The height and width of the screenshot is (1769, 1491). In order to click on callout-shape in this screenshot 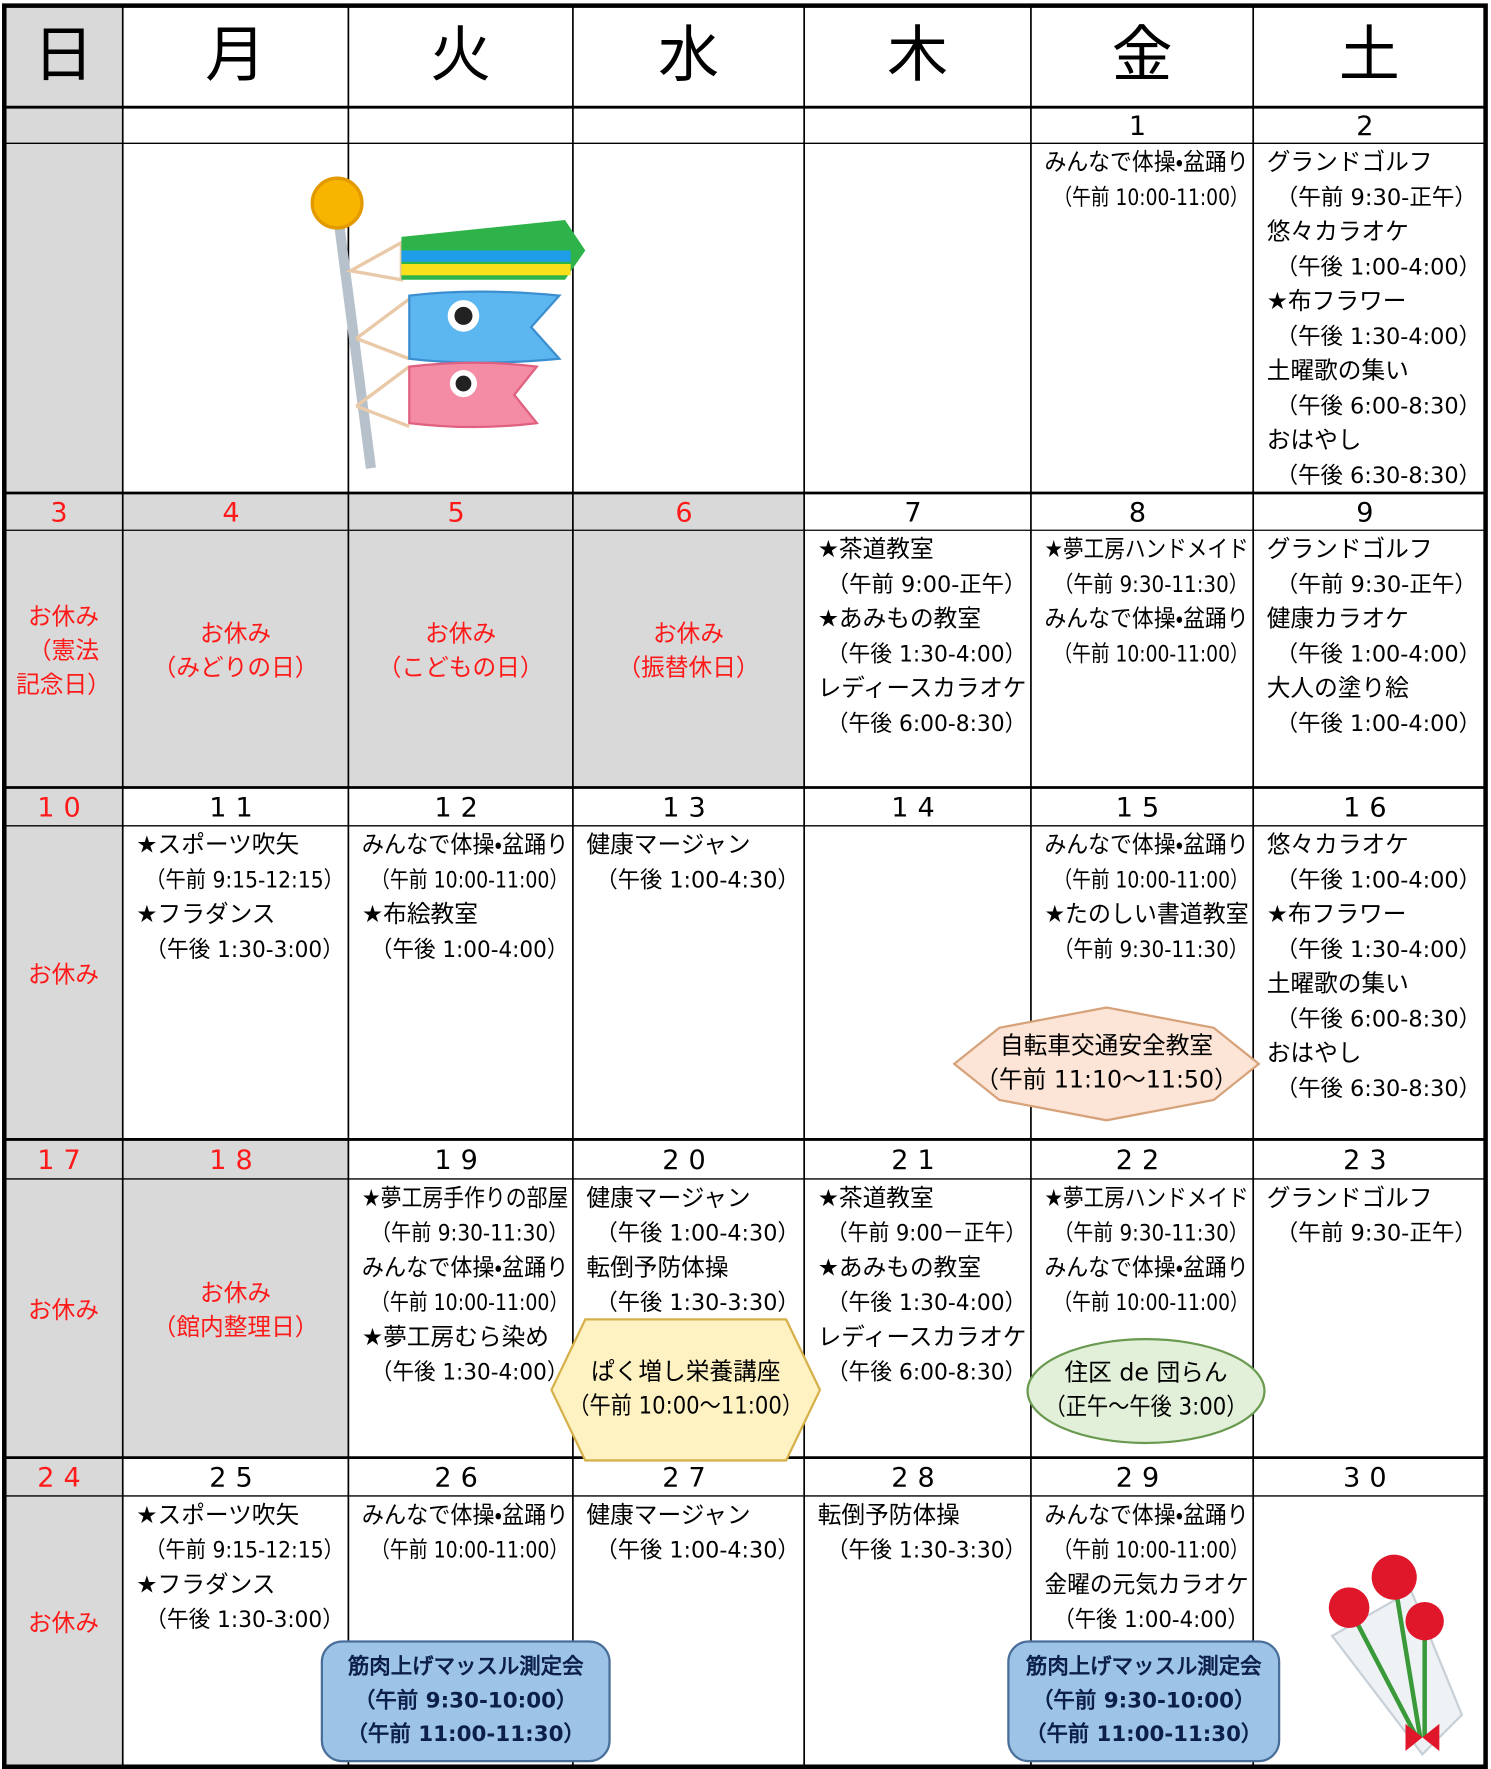, I will do `click(1146, 1391)`.